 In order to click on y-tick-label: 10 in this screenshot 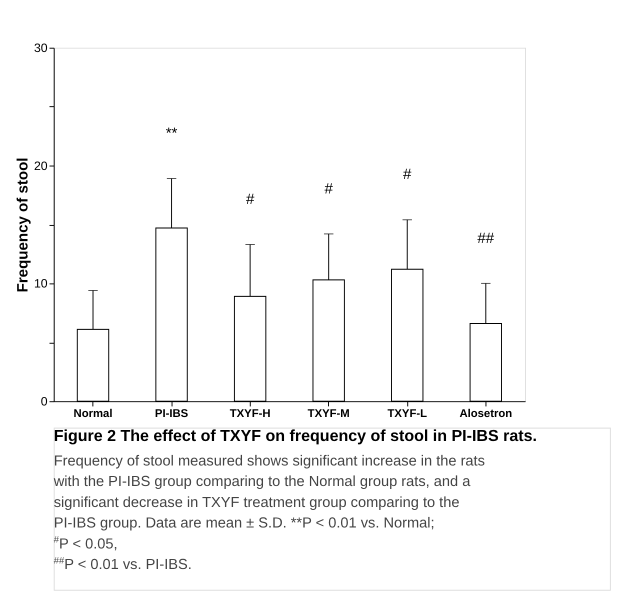, I will do `click(41, 283)`.